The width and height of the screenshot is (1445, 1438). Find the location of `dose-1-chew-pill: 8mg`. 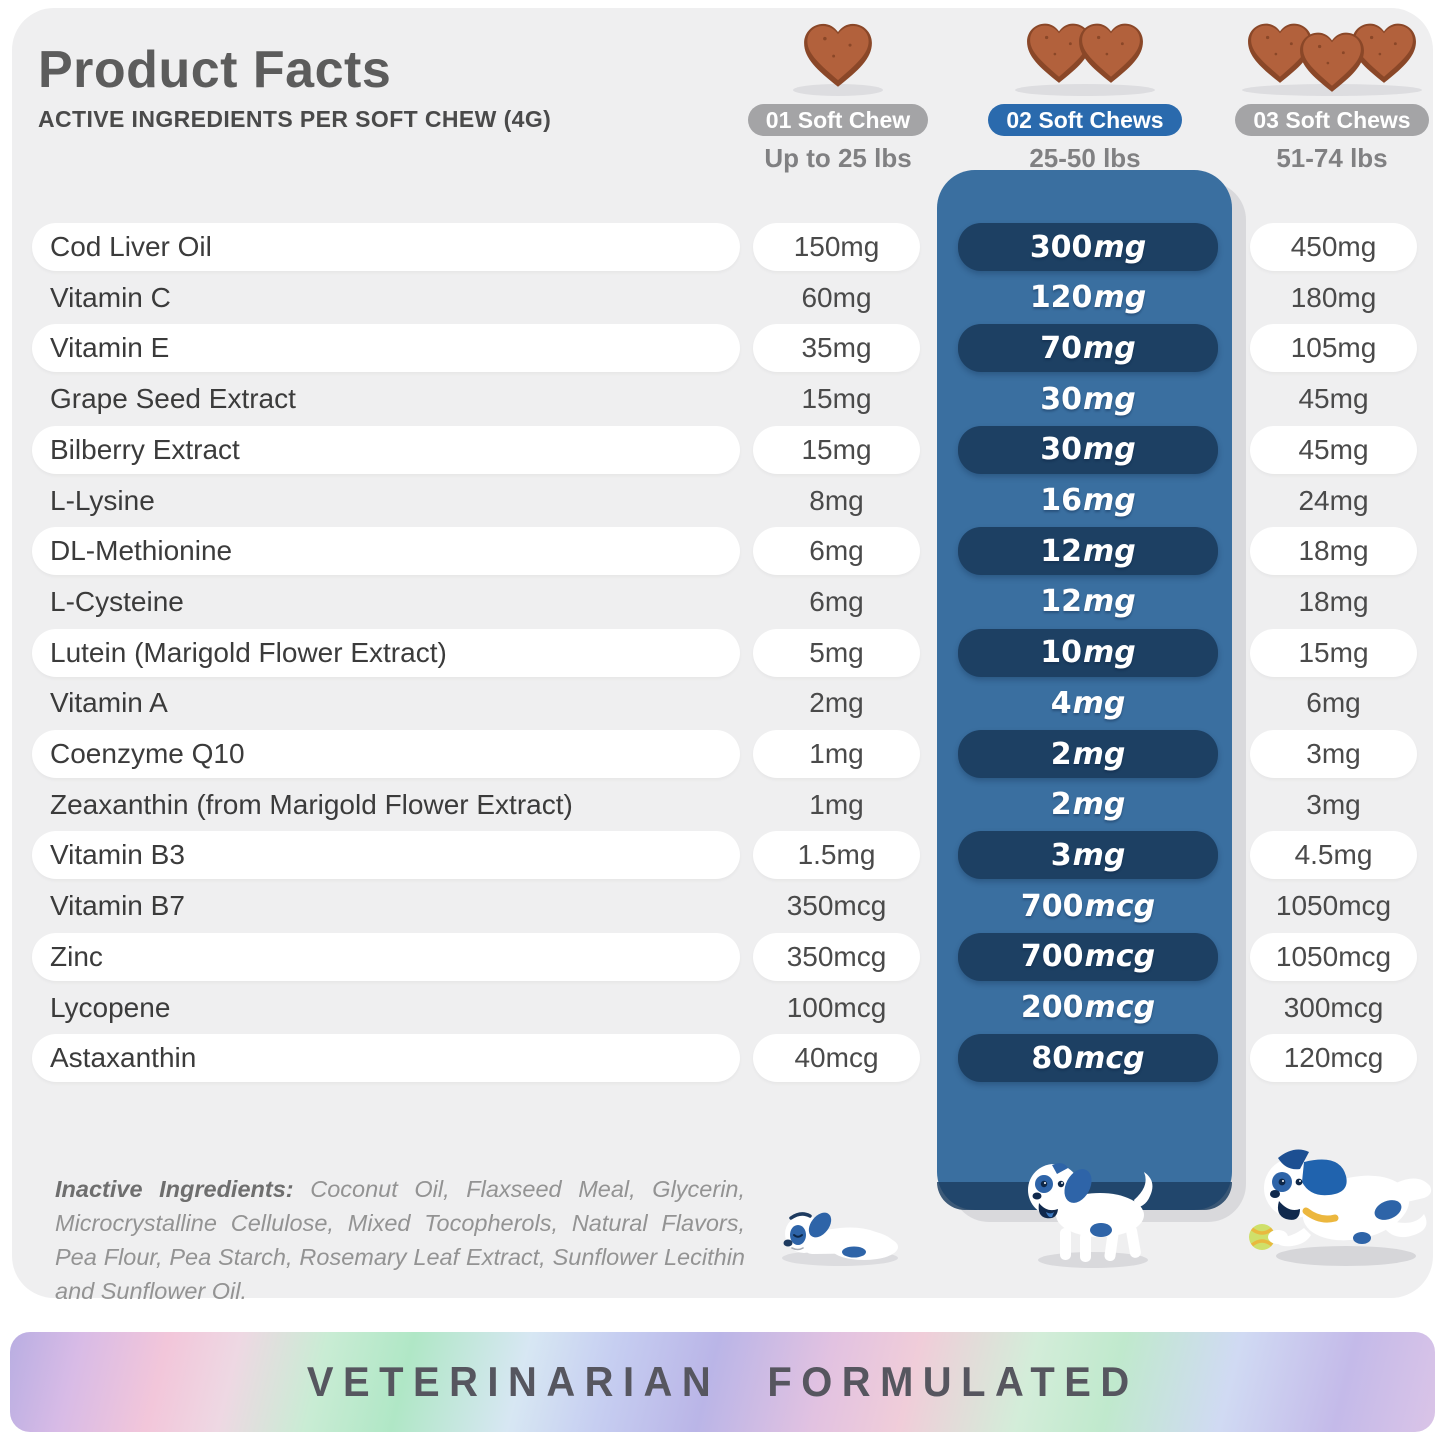

dose-1-chew-pill: 8mg is located at coordinates (836, 501).